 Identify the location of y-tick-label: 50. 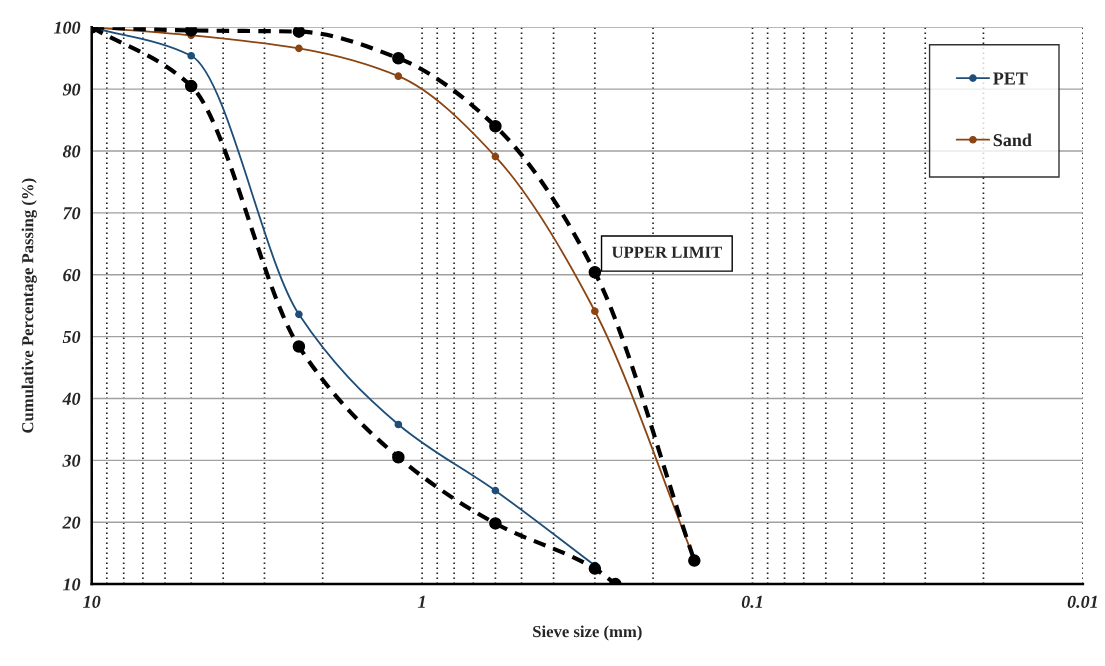
(71, 337).